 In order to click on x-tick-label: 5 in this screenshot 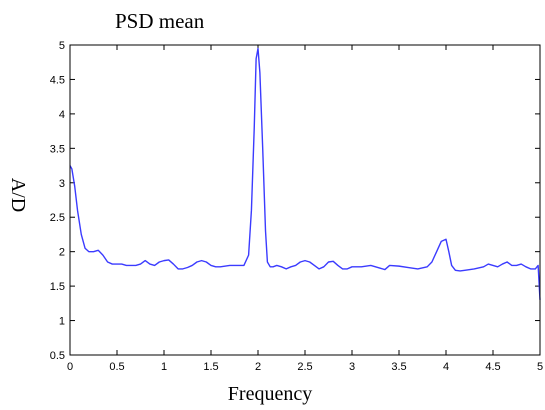, I will do `click(540, 367)`.